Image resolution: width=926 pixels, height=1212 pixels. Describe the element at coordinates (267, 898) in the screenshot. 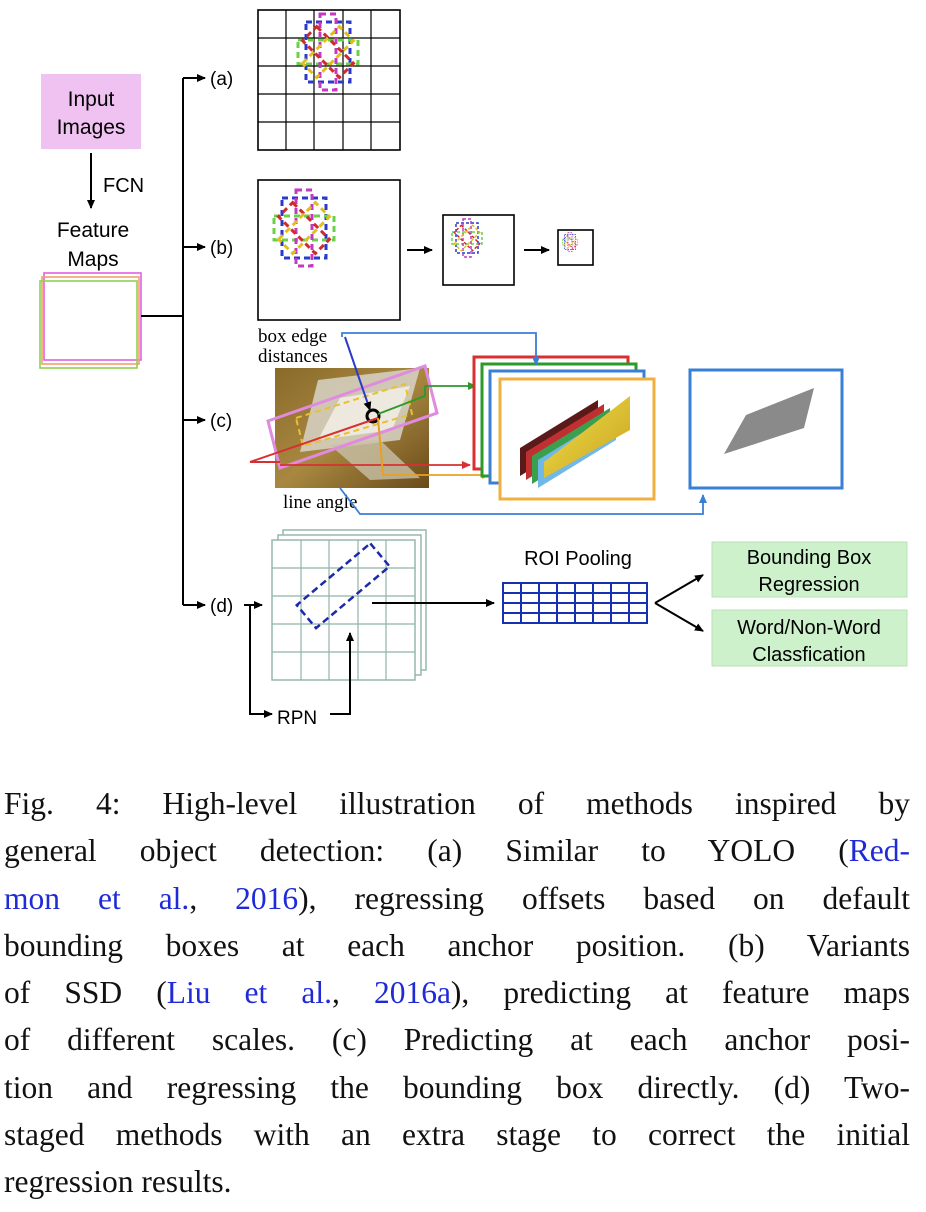

I see `citation-link: 2016` at that location.